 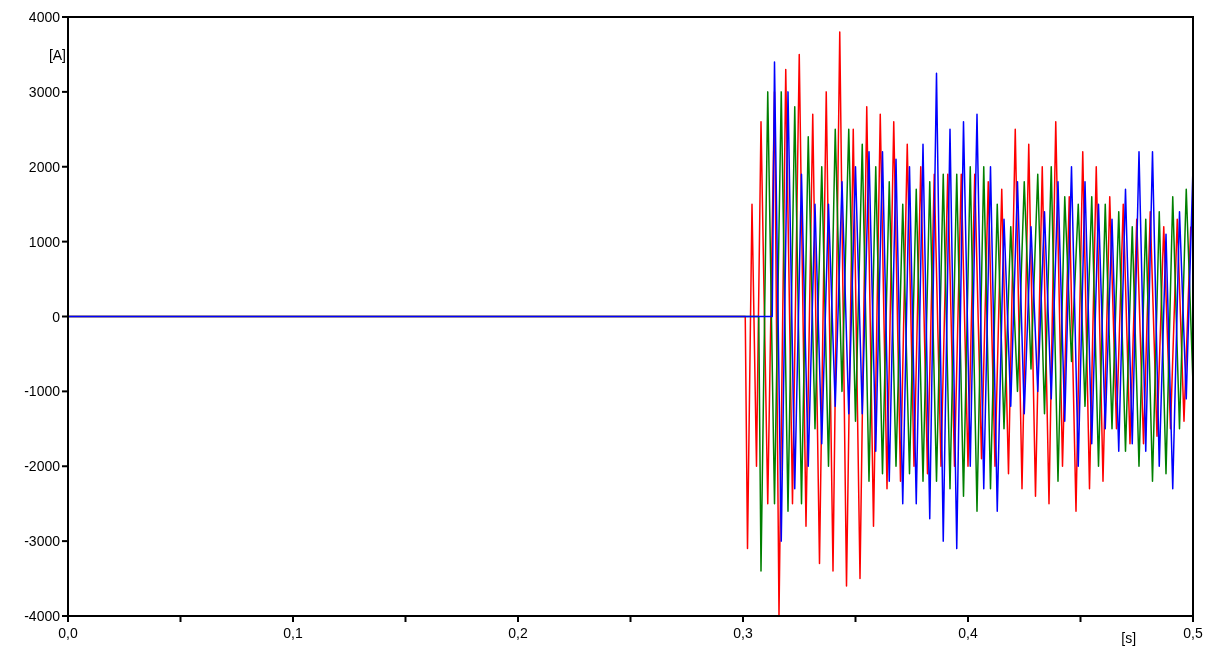 What do you see at coordinates (57, 55) in the screenshot?
I see `y-axis-title: [A]` at bounding box center [57, 55].